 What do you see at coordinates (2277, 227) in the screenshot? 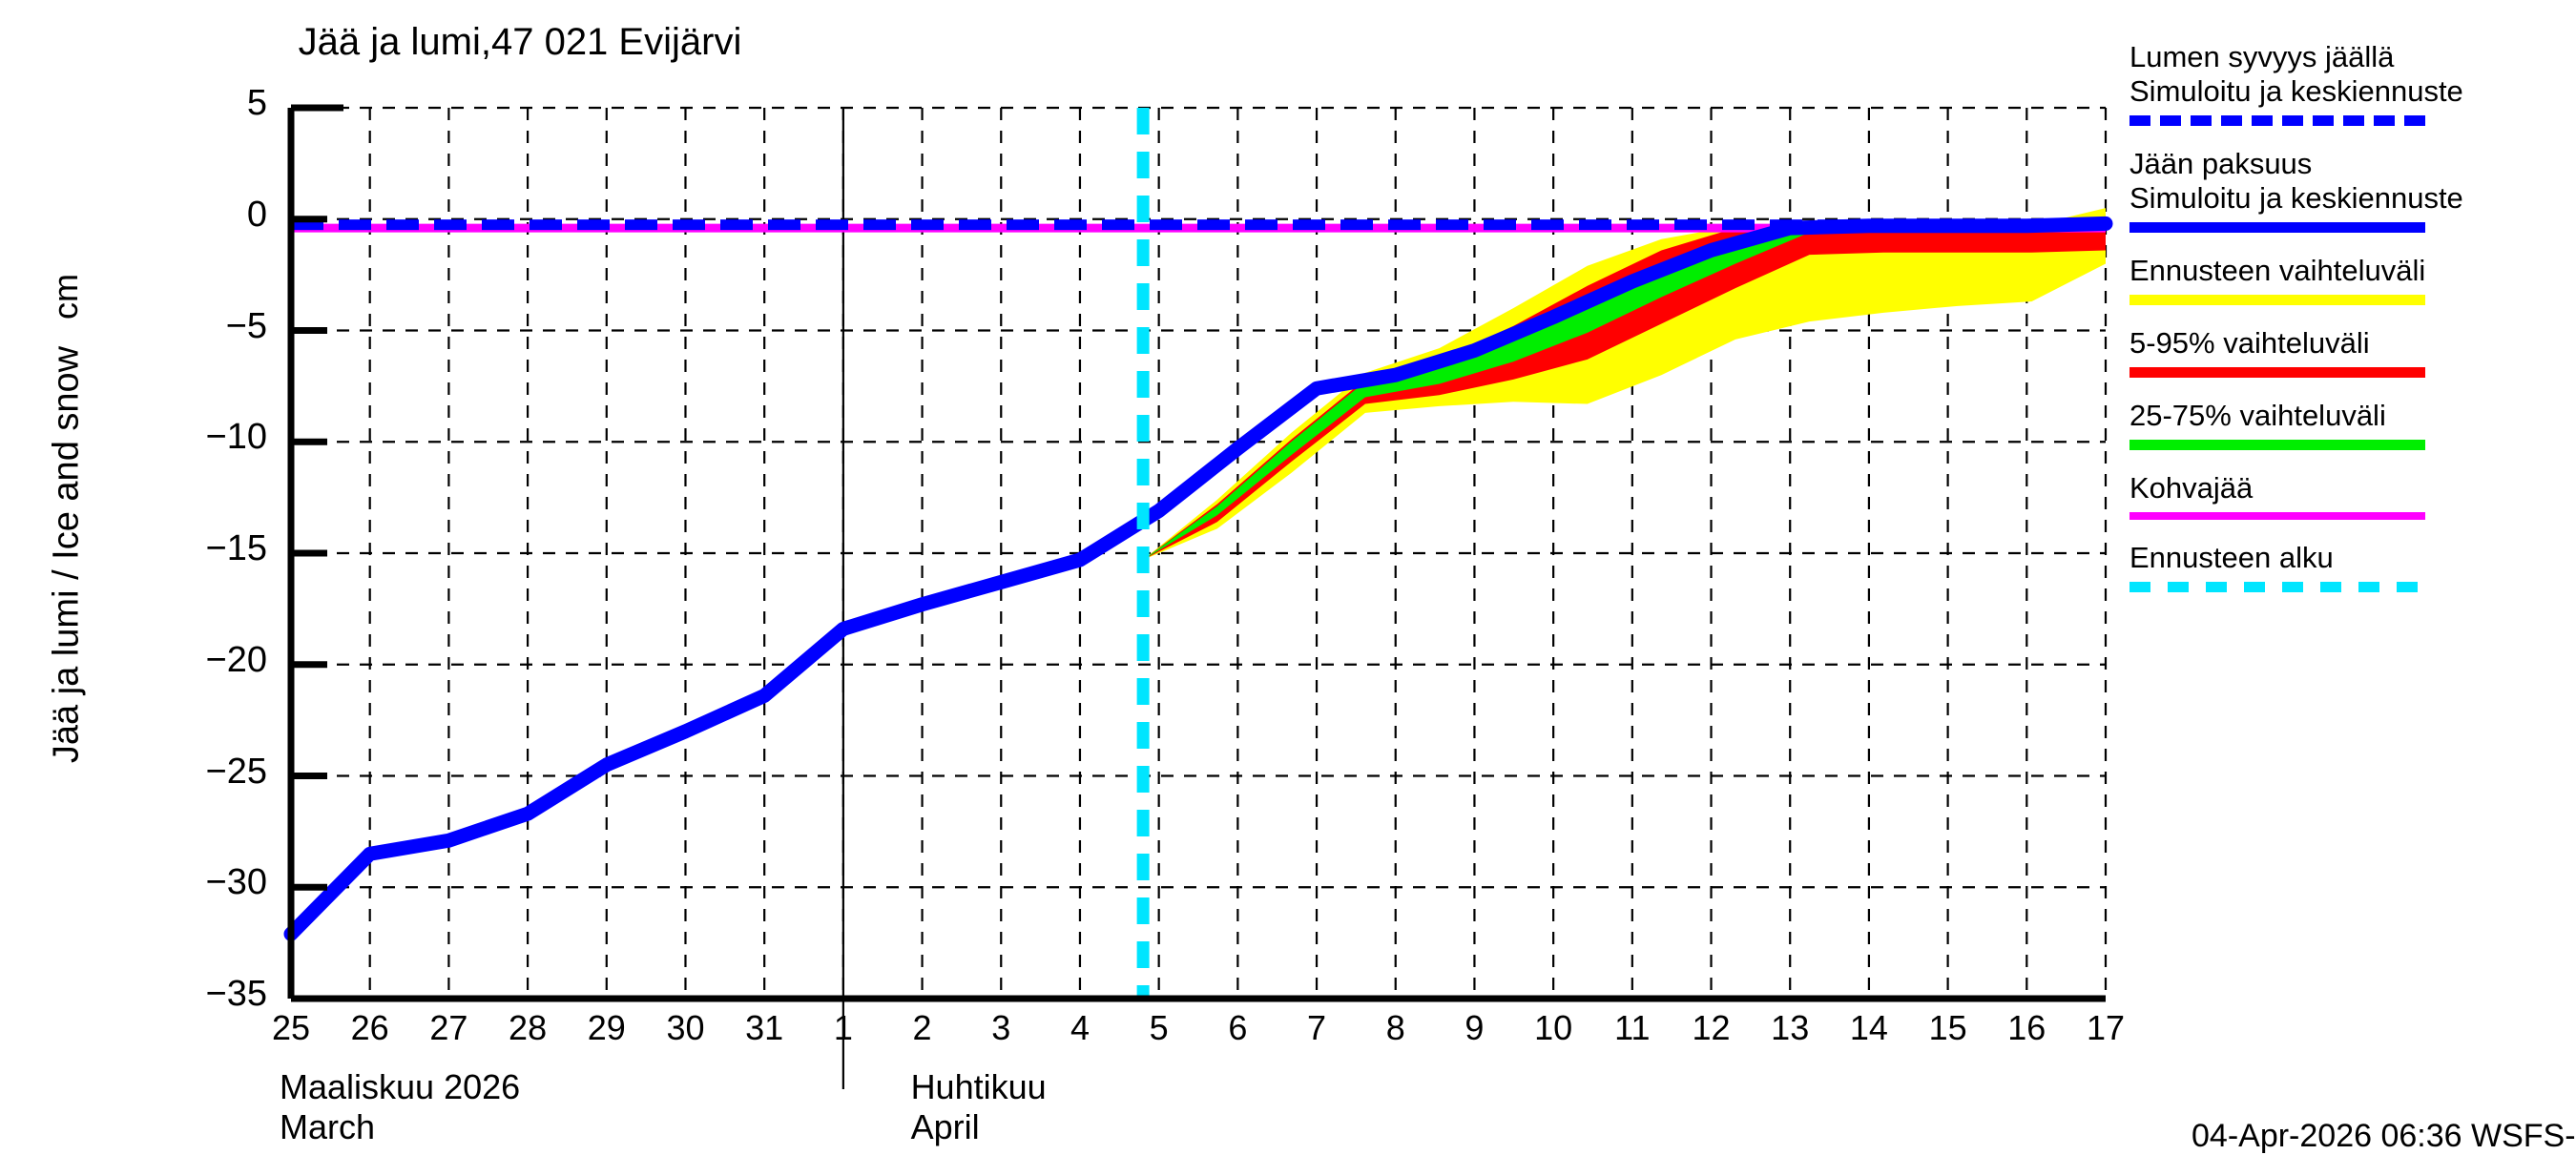
I see `legend-swatch-solid-blue` at bounding box center [2277, 227].